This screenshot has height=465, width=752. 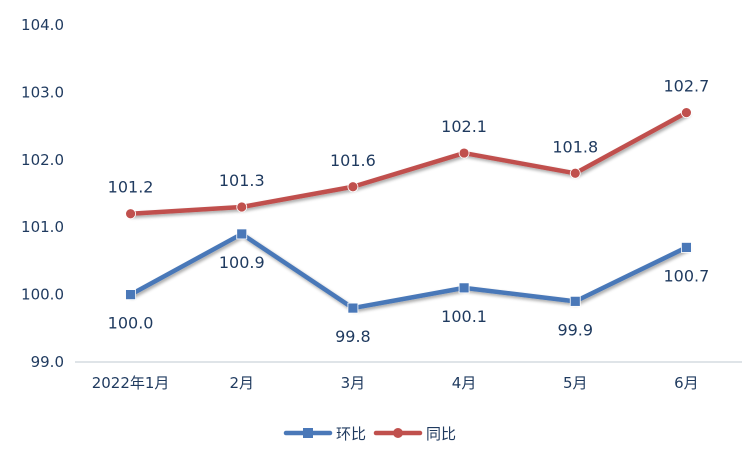 What do you see at coordinates (687, 86) in the screenshot?
I see `data-label: 102.7` at bounding box center [687, 86].